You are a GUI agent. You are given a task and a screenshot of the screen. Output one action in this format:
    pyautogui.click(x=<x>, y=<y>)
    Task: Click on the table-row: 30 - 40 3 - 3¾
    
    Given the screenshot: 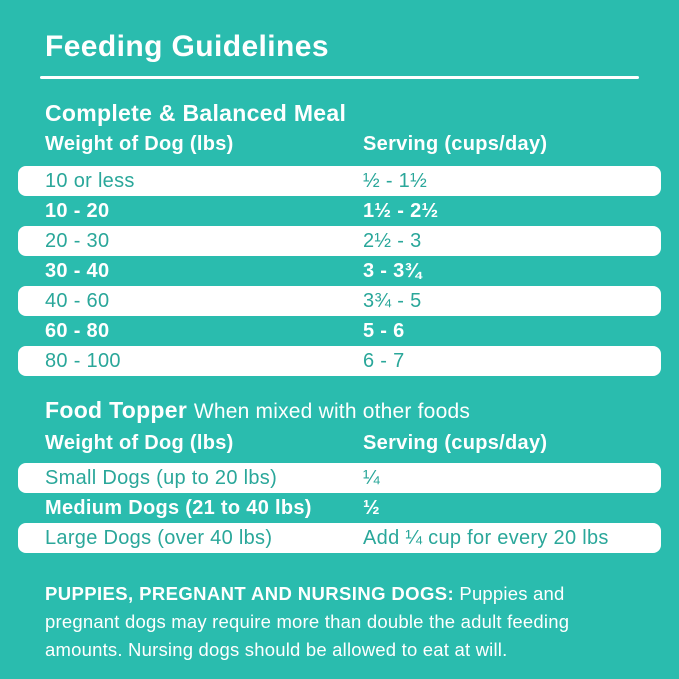 What is the action you would take?
    pyautogui.click(x=339, y=271)
    